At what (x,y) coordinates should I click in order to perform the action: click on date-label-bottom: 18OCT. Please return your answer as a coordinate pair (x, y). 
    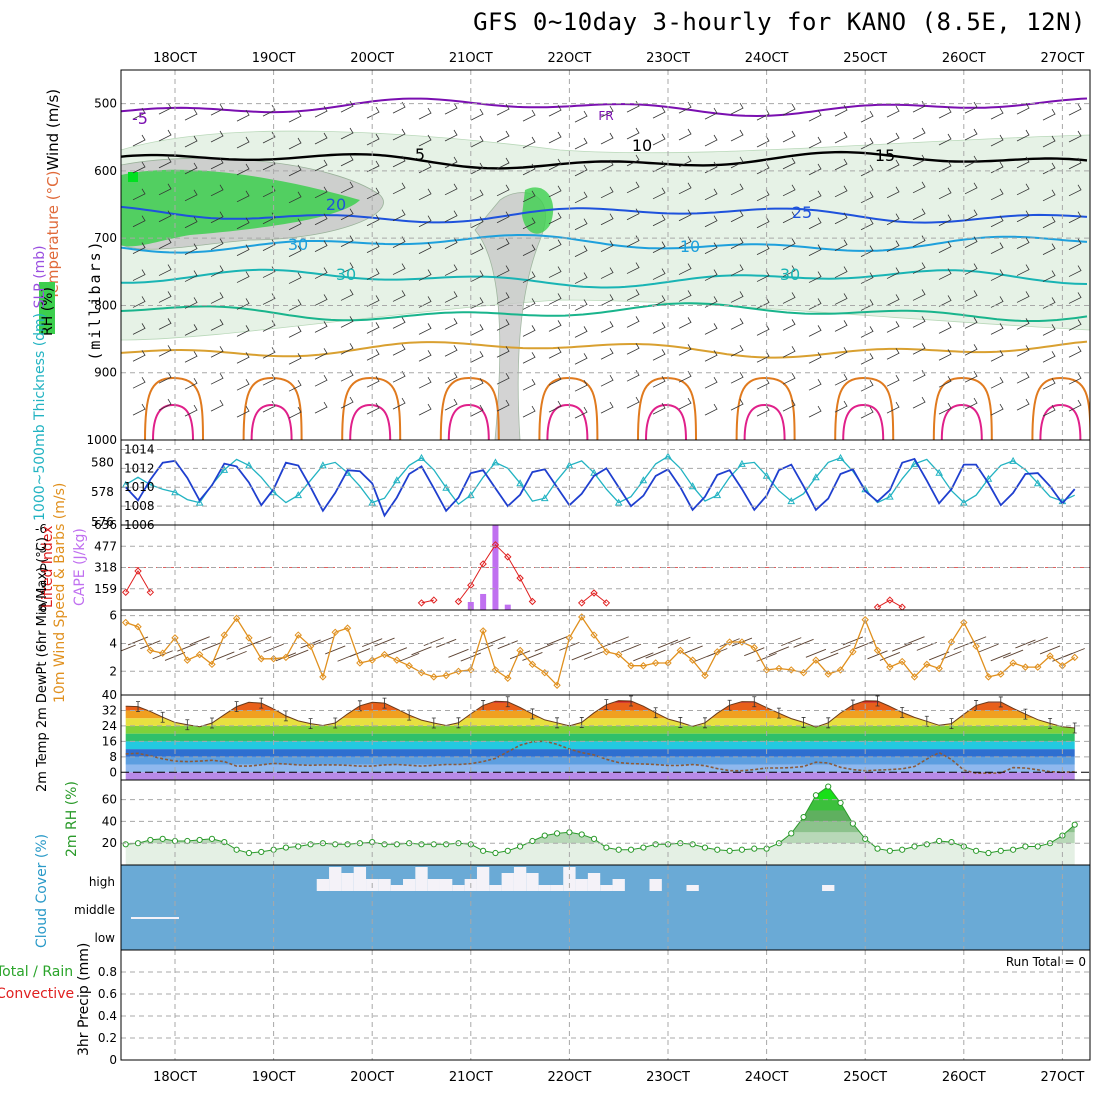
    Looking at the image, I should click on (175, 1077).